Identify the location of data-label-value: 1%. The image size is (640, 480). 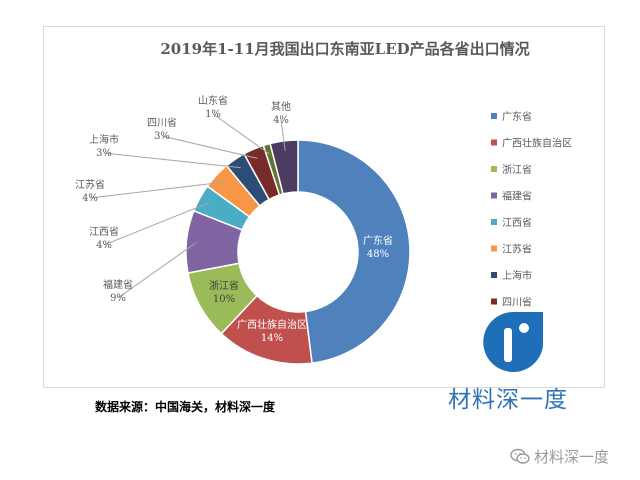
(213, 114).